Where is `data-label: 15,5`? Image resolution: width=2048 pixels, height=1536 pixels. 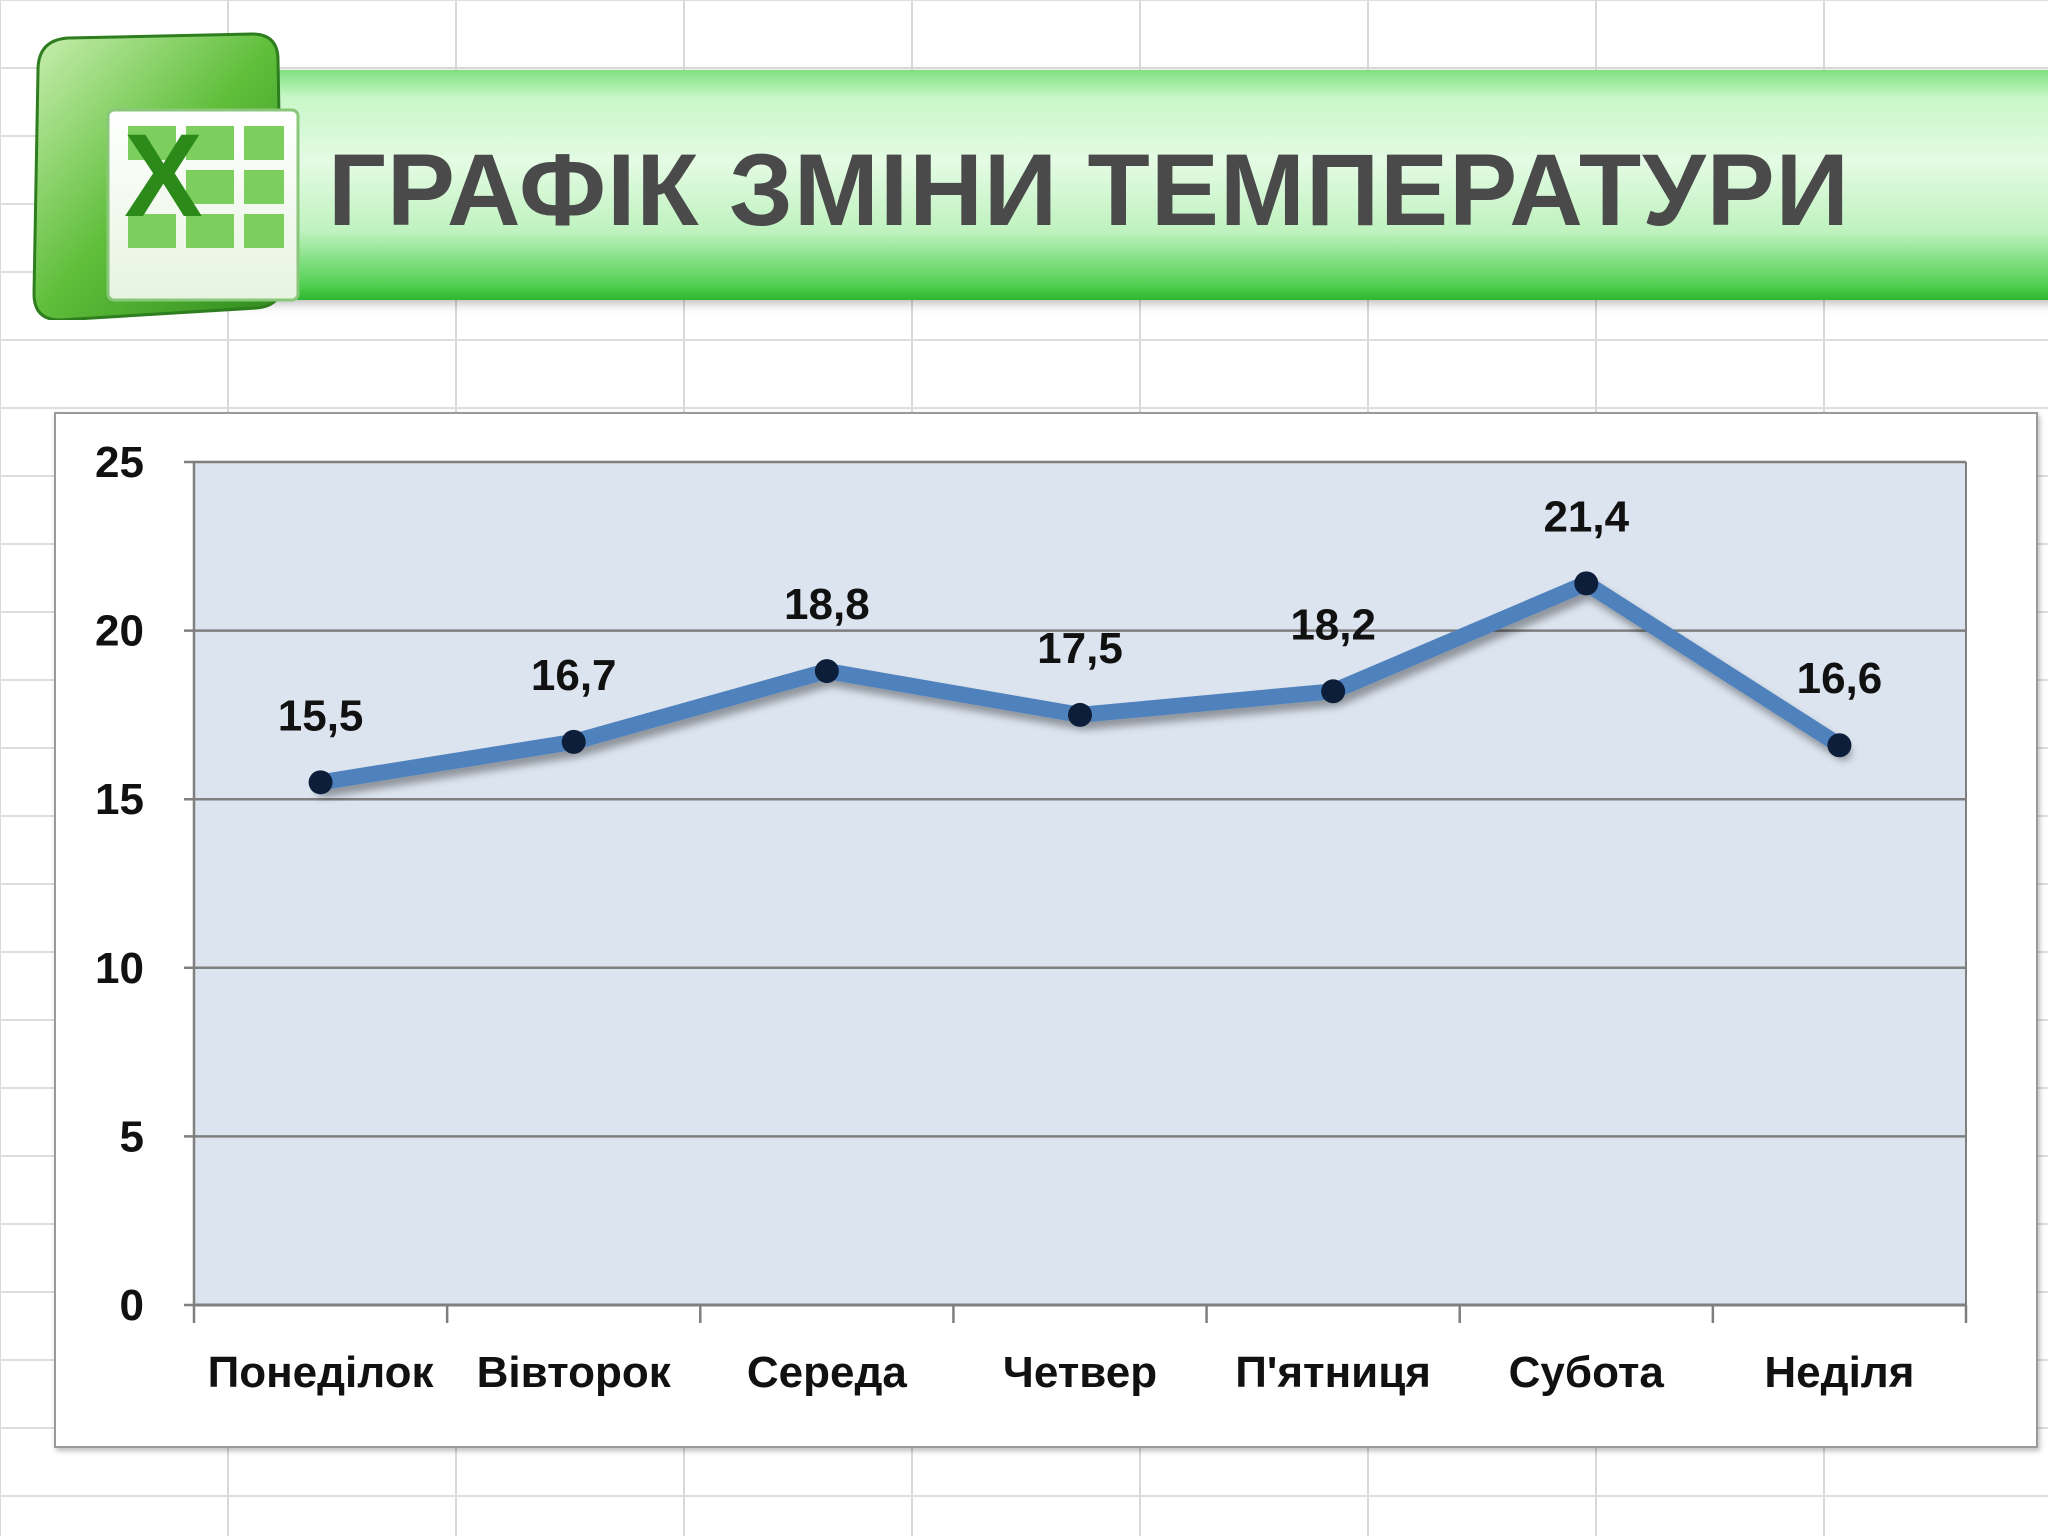
data-label: 15,5 is located at coordinates (321, 715).